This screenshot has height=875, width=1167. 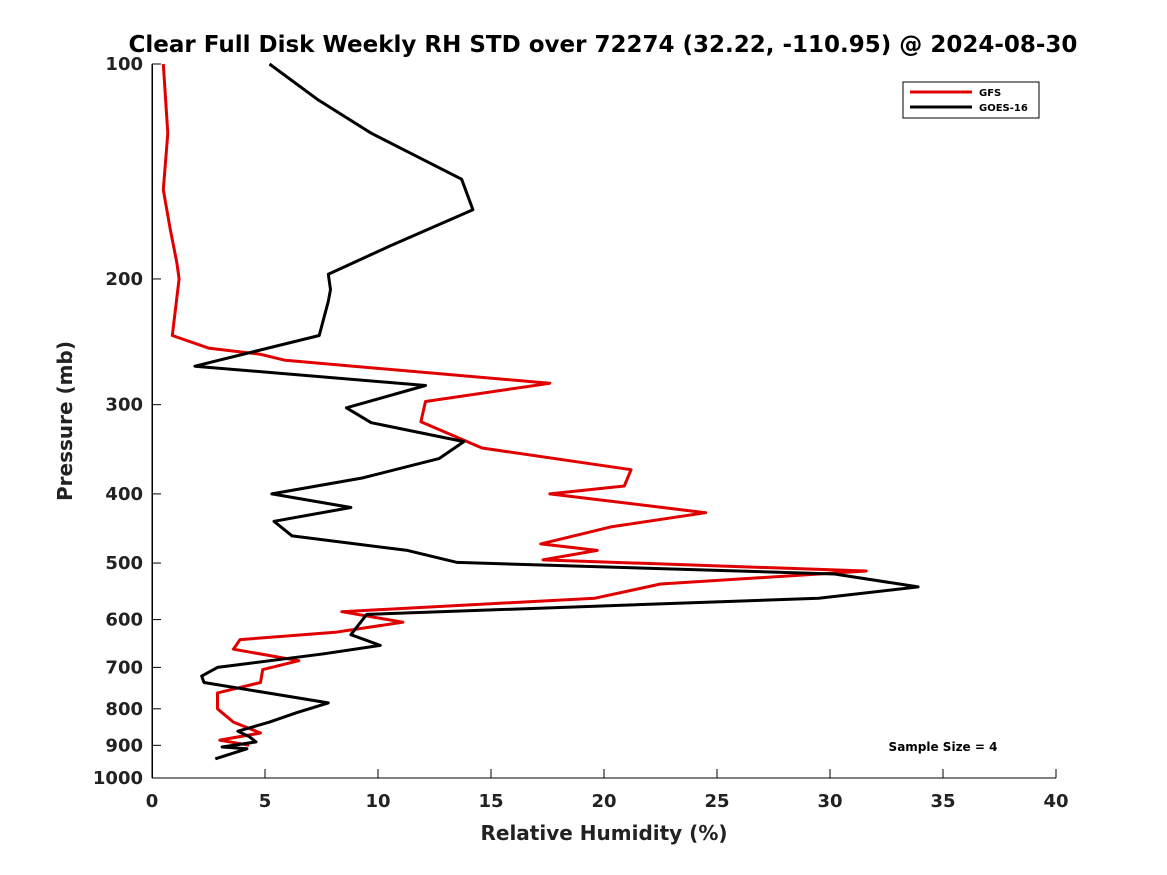 What do you see at coordinates (607, 790) in the screenshot?
I see `x-axis: 0 5 10 15 20 25 30 35 40` at bounding box center [607, 790].